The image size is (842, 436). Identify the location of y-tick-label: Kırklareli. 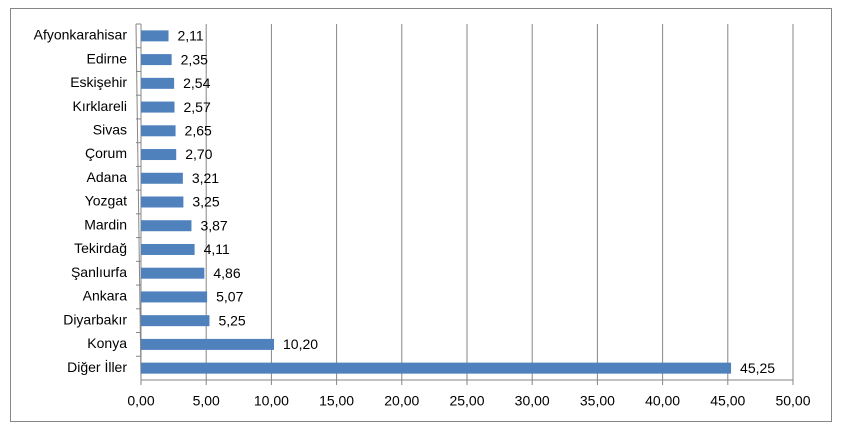
(100, 106).